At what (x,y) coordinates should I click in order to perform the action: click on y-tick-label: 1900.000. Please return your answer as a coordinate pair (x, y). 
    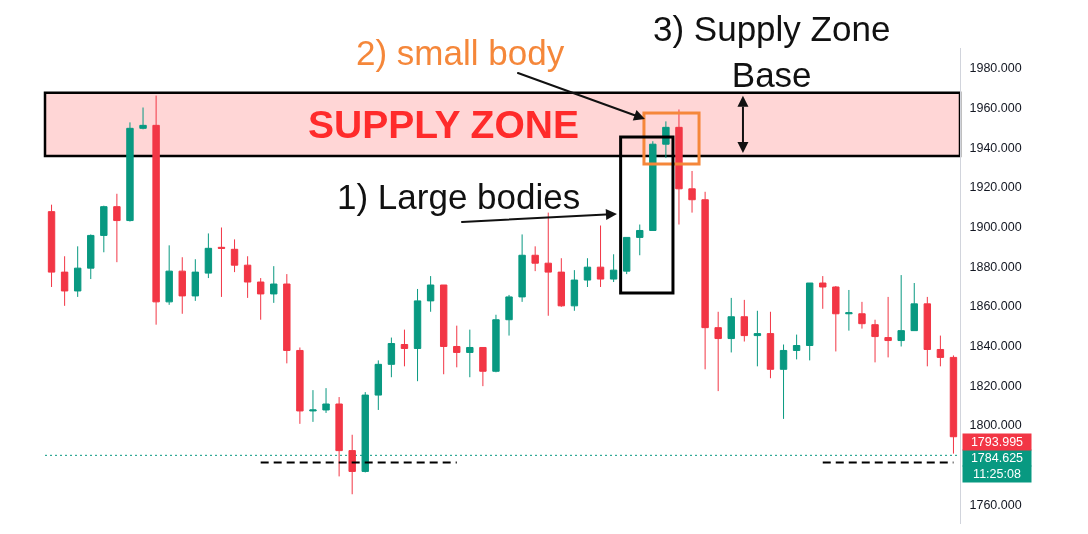
    Looking at the image, I should click on (995, 226).